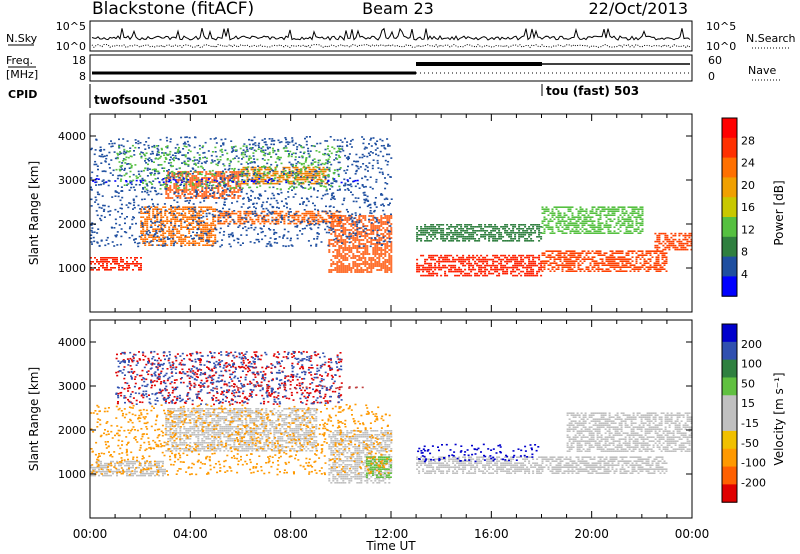 This screenshot has height=554, width=800. What do you see at coordinates (241, 192) in the screenshot?
I see `power-scatter` at bounding box center [241, 192].